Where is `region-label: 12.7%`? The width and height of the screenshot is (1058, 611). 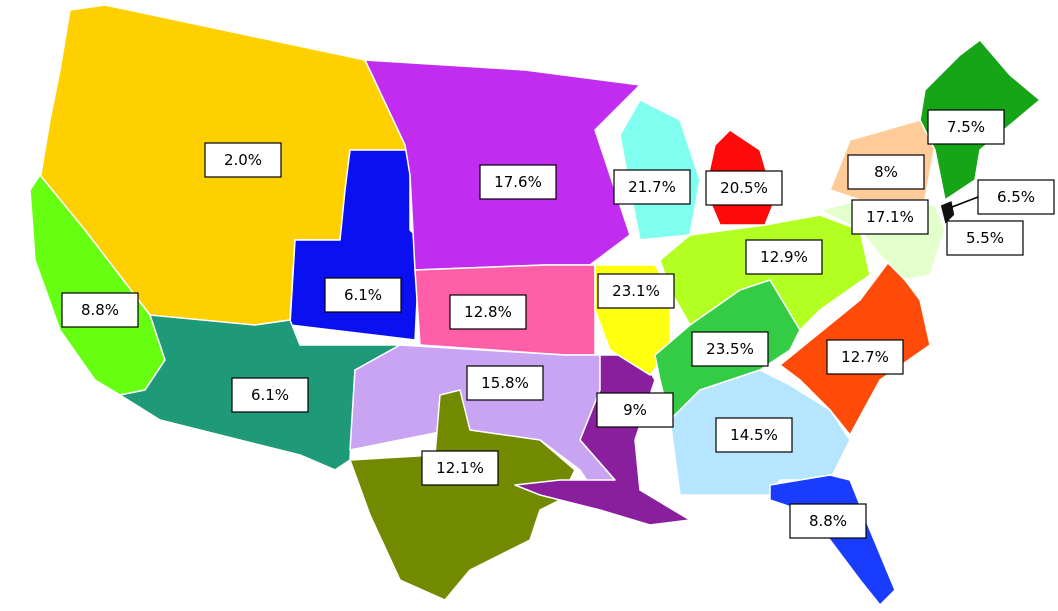
region-label: 12.7% is located at coordinates (865, 357).